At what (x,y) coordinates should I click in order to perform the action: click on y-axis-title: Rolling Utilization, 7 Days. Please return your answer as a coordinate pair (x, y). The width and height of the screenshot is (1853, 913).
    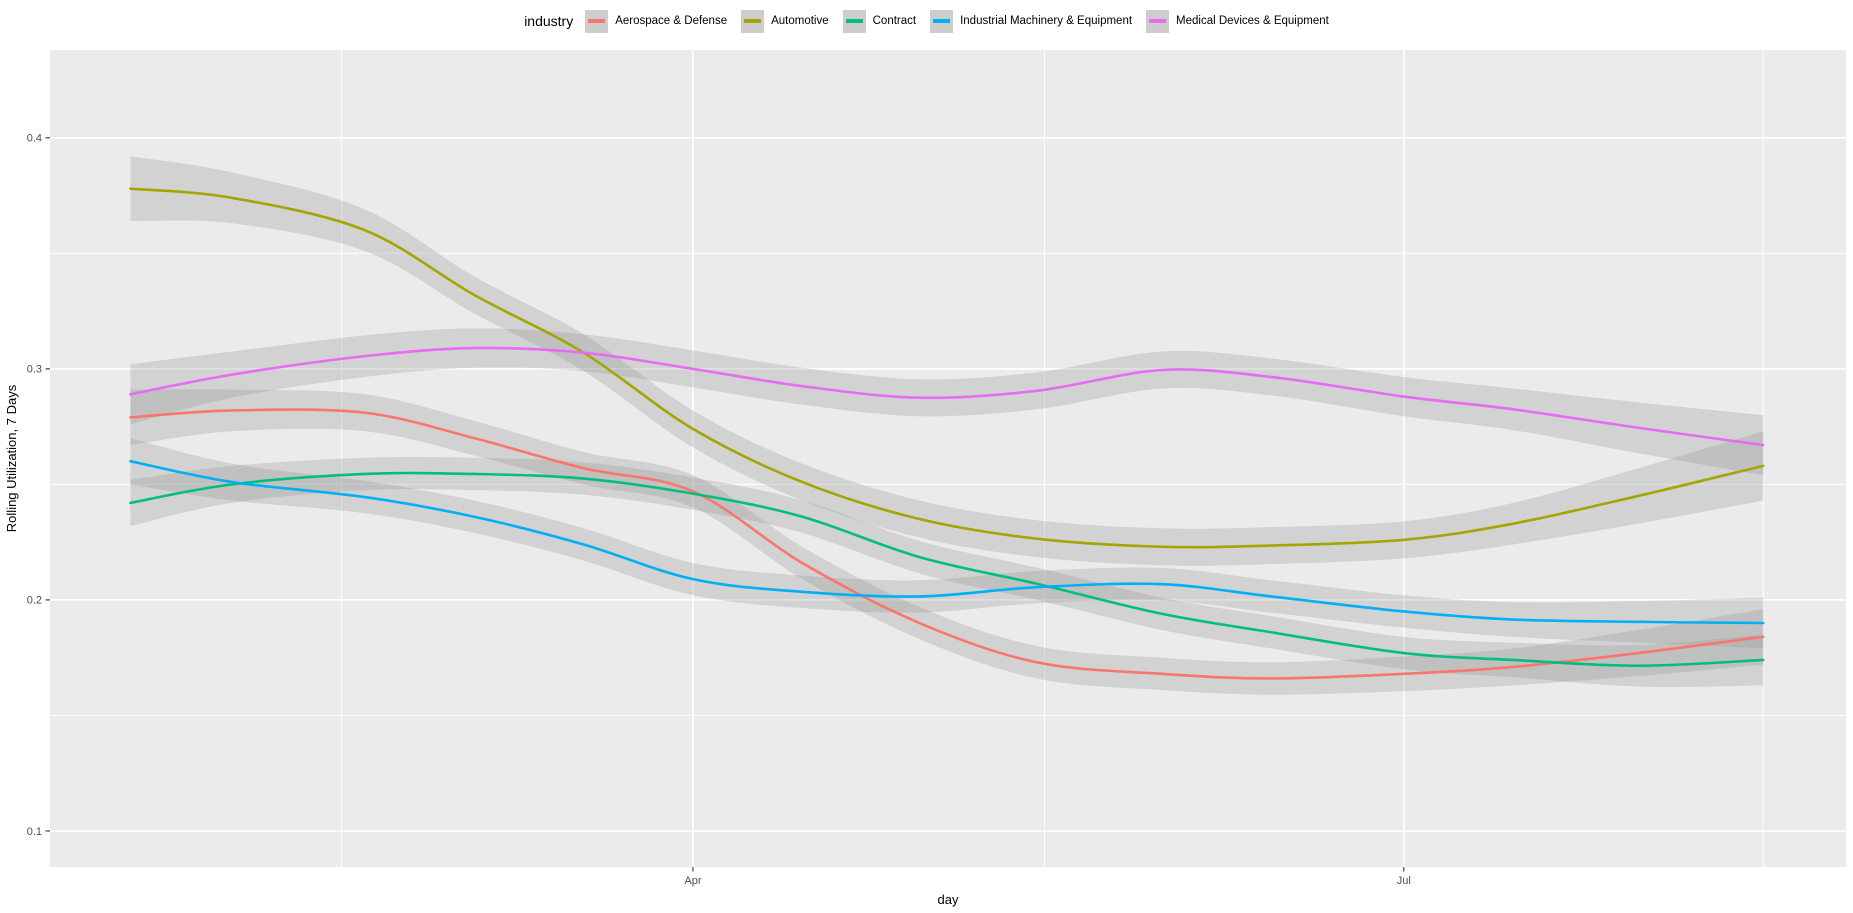
    Looking at the image, I should click on (11, 458).